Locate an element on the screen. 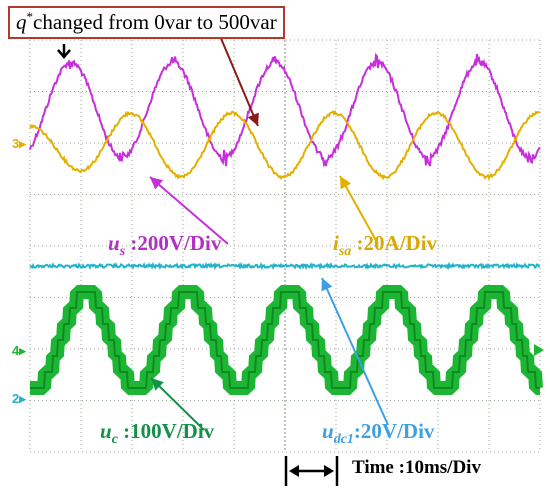  trace-udc is located at coordinates (285, 266).